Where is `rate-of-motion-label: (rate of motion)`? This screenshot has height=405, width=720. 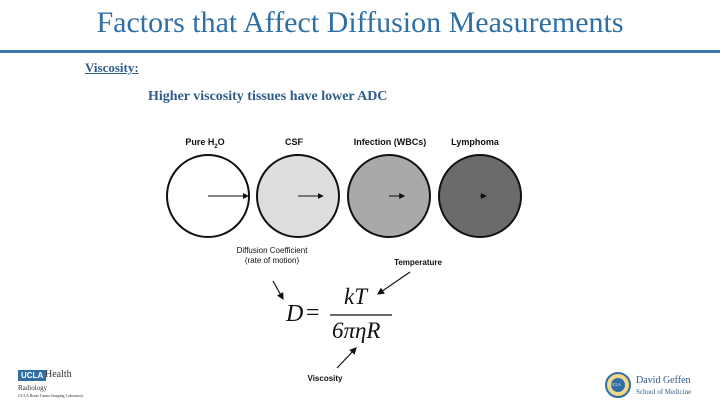 rate-of-motion-label: (rate of motion) is located at coordinates (272, 260).